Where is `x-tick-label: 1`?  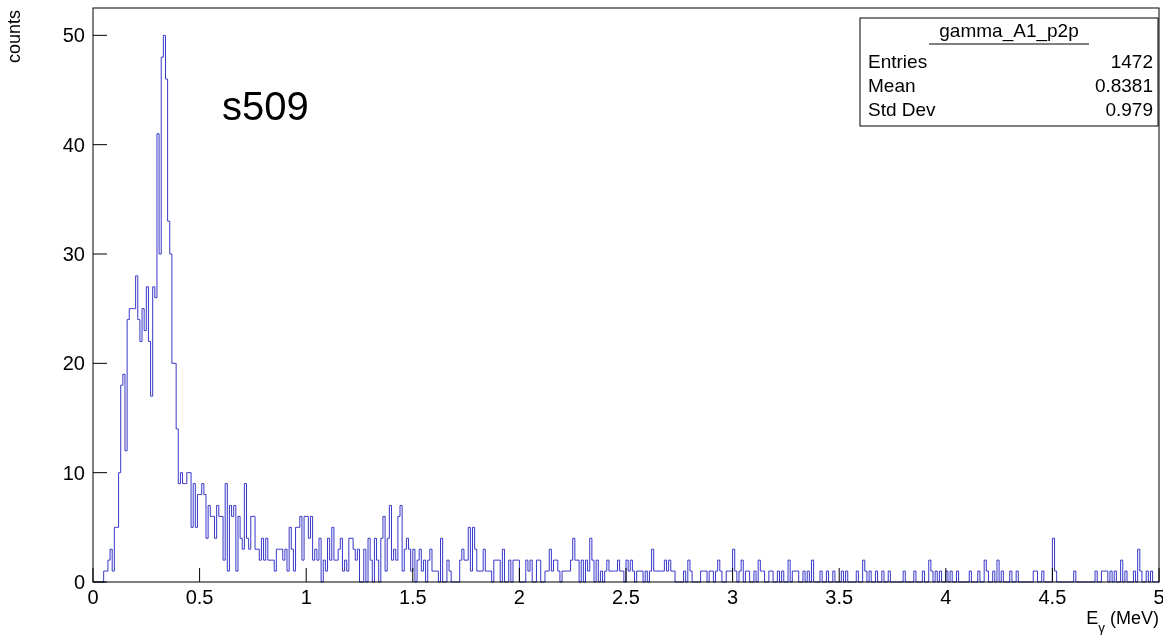 x-tick-label: 1 is located at coordinates (306, 597).